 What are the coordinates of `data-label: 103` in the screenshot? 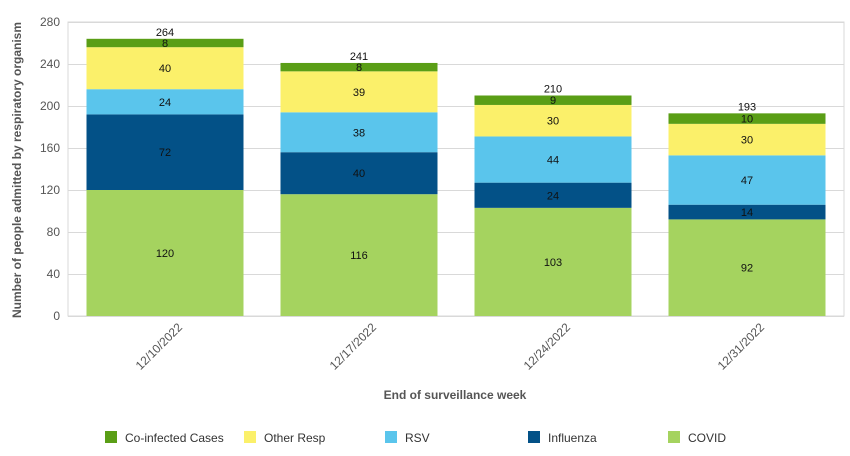 It's located at (553, 263).